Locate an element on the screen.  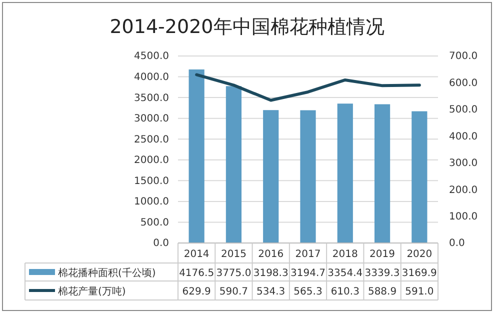
y2-tick-label: 300.0 is located at coordinates (463, 164).